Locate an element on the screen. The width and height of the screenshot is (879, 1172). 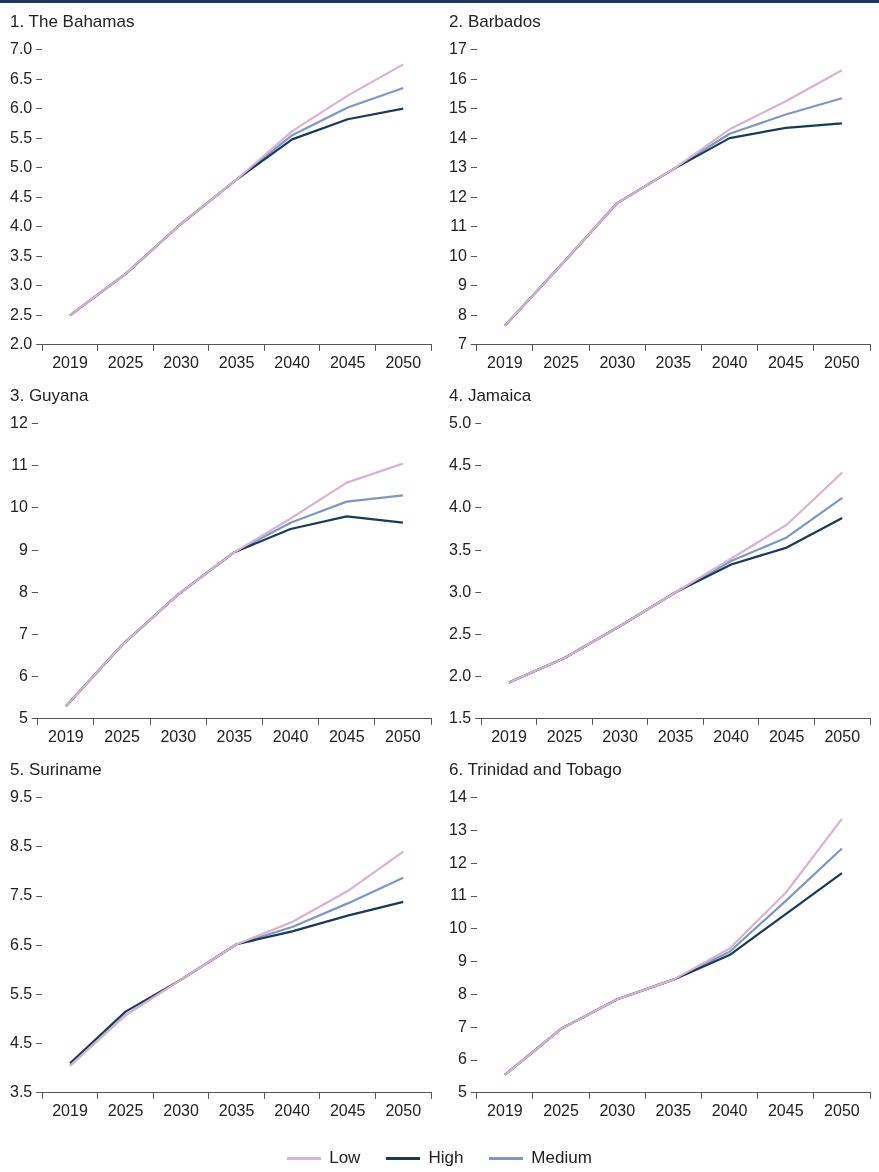
y-tick-label: 6.5 is located at coordinates (21, 78).